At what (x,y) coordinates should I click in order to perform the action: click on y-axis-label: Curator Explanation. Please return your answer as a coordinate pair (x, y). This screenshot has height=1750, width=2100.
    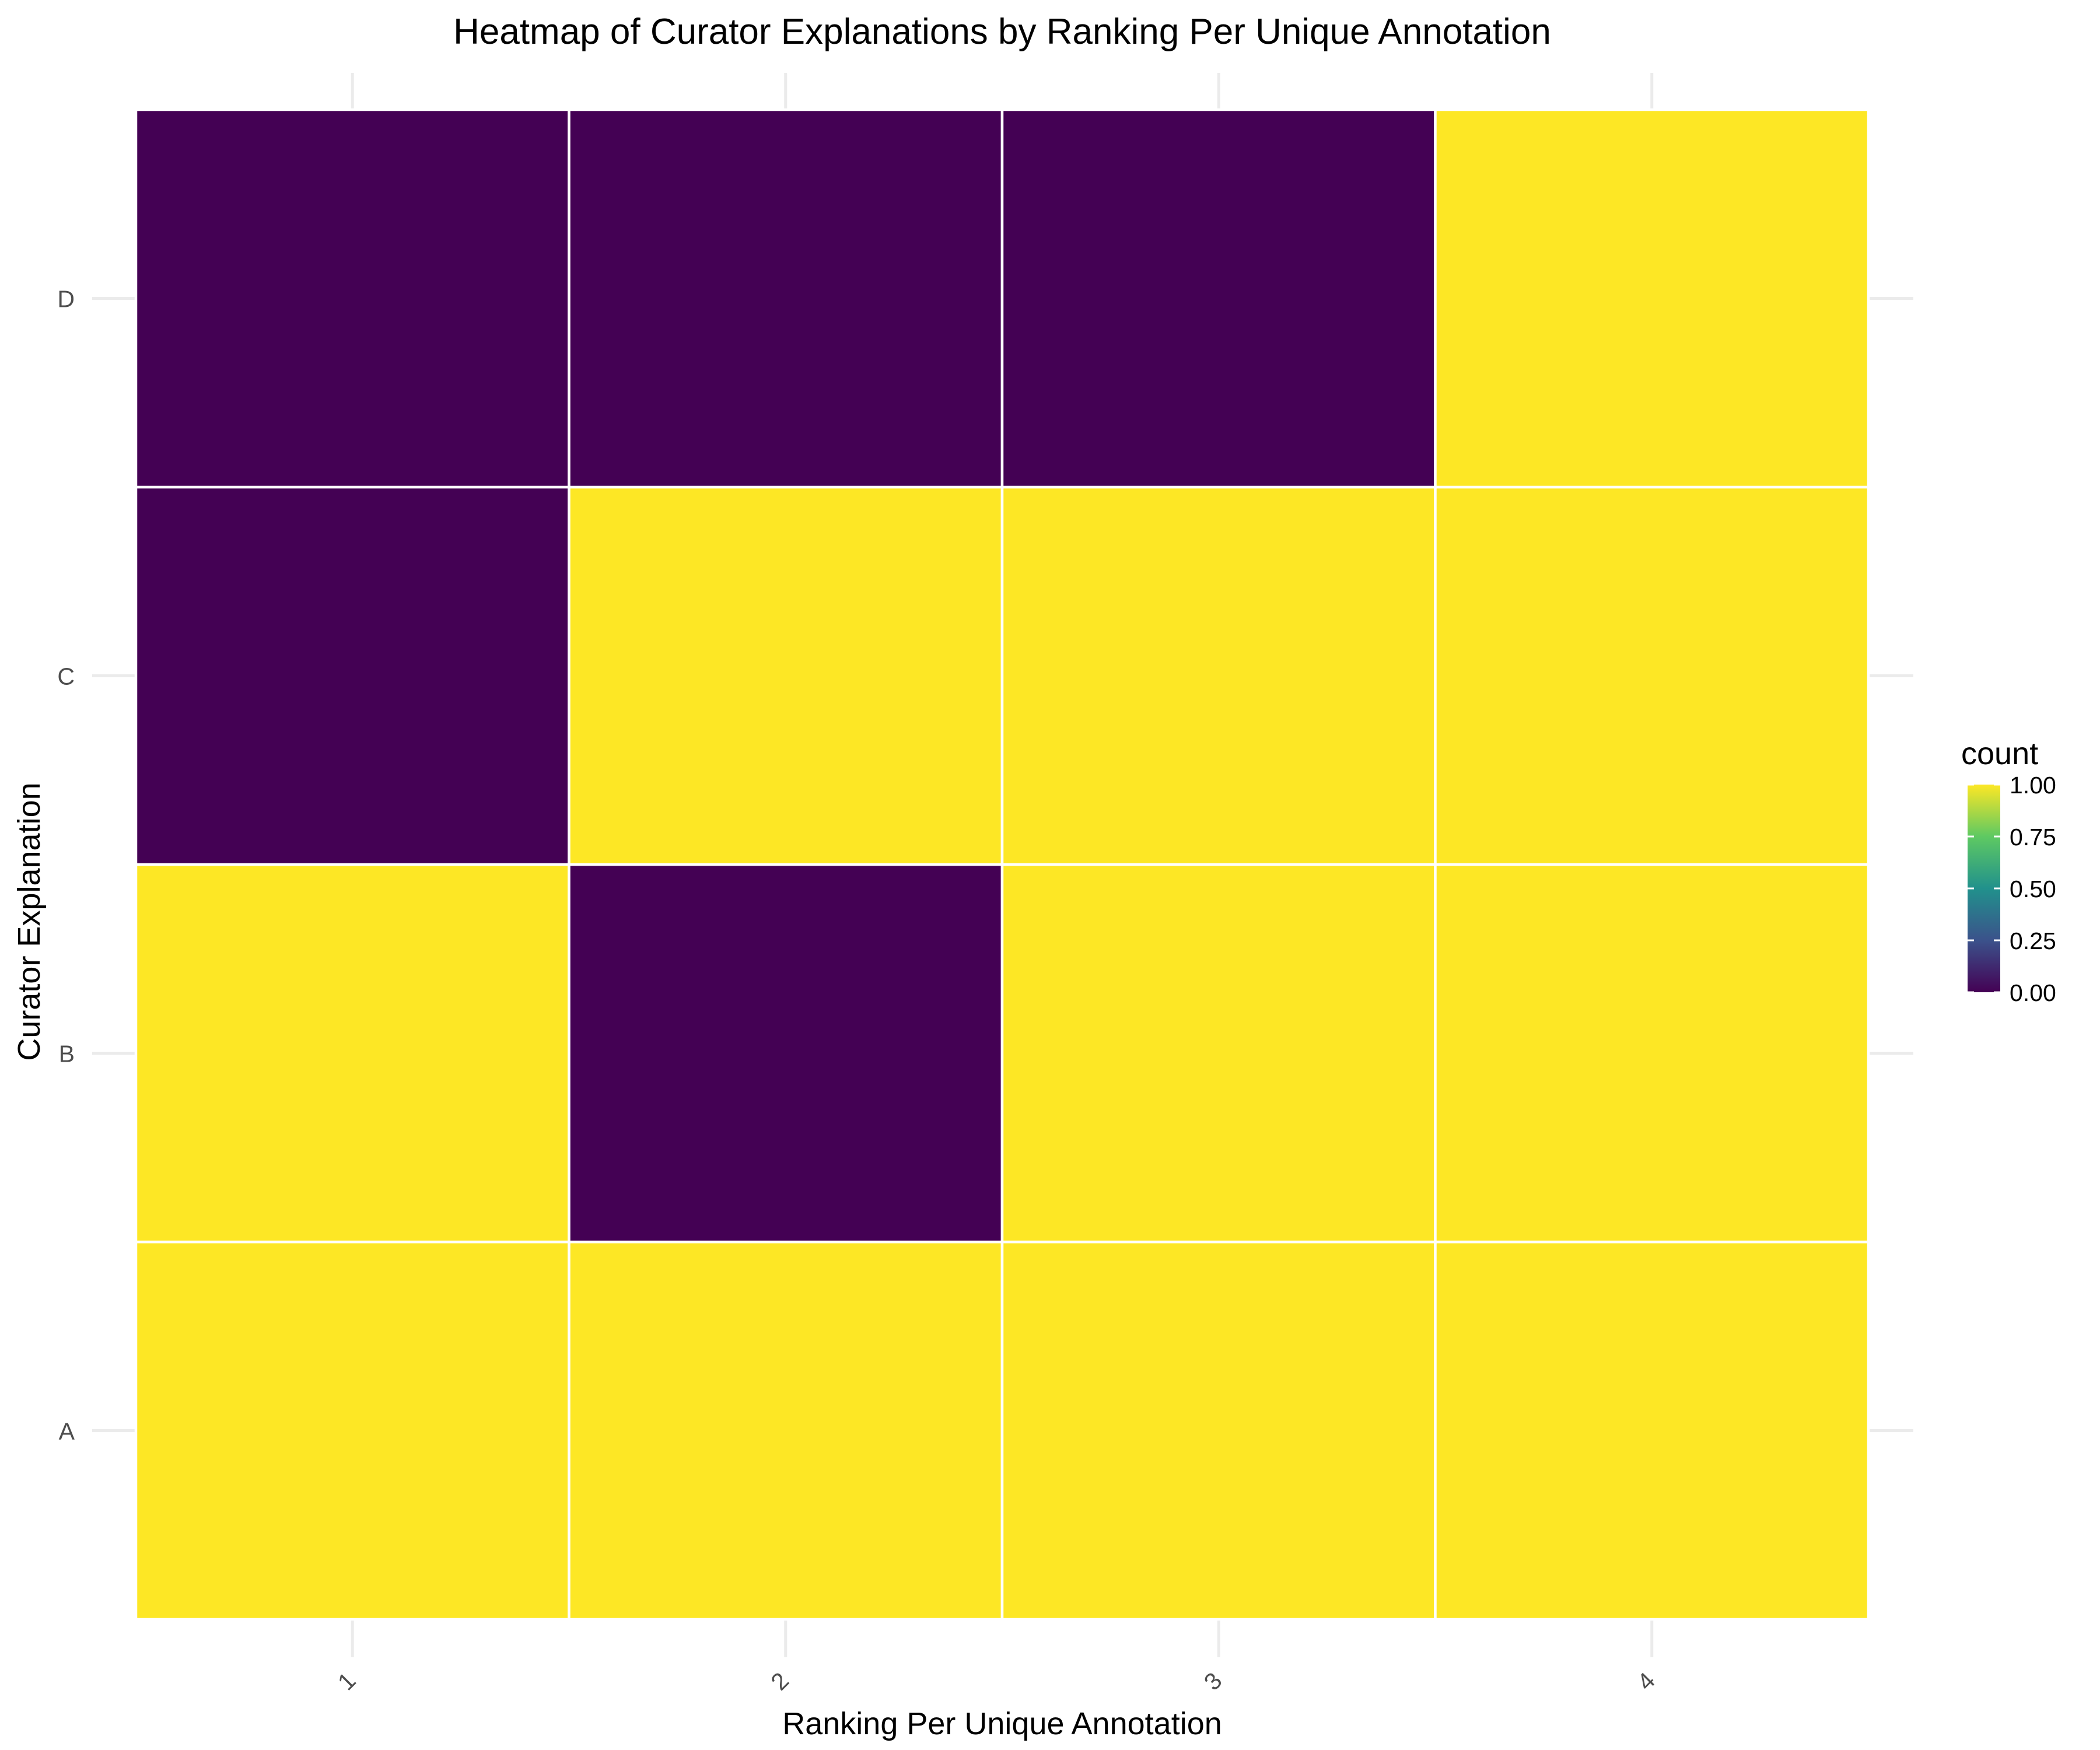
    Looking at the image, I should click on (29, 921).